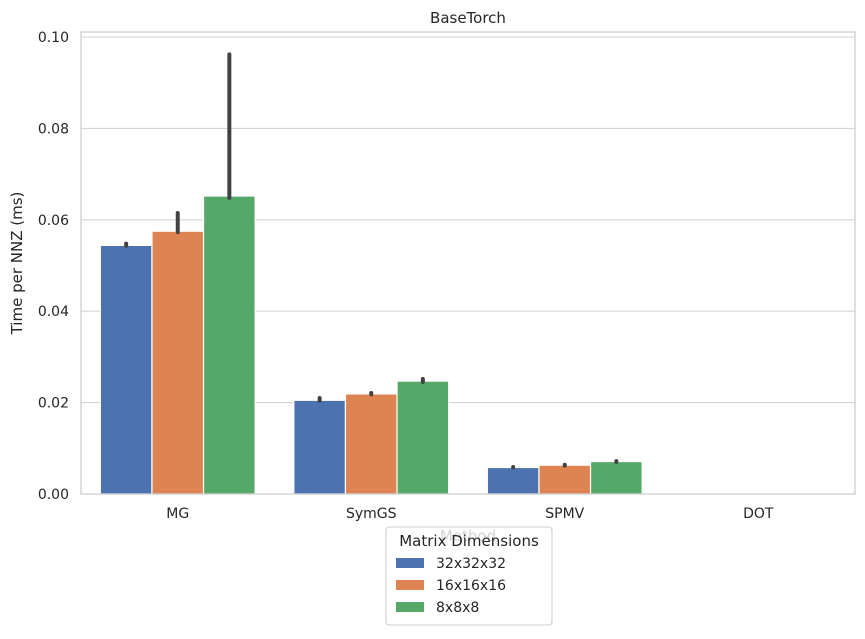 Image resolution: width=865 pixels, height=639 pixels. Describe the element at coordinates (471, 564) in the screenshot. I see `legend-label: 32x32x32` at that location.